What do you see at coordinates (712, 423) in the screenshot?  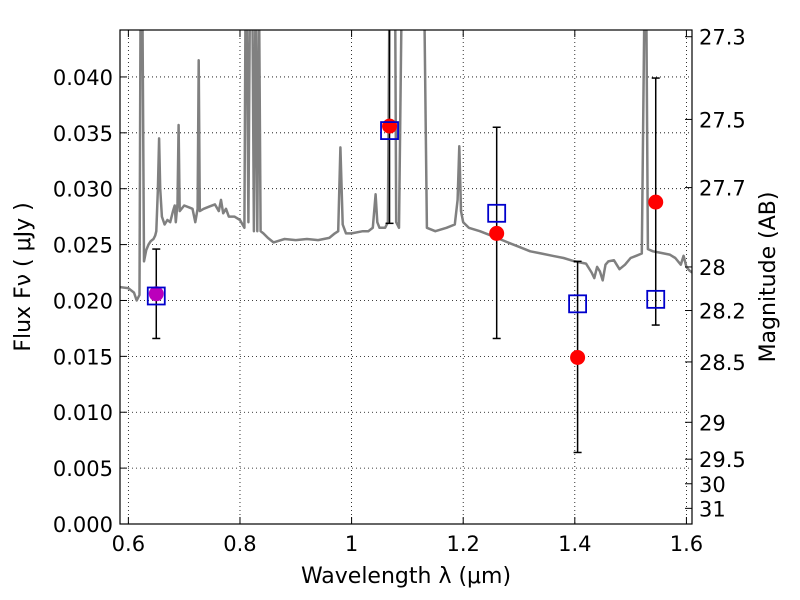 I see `mag-tick-label: 29` at bounding box center [712, 423].